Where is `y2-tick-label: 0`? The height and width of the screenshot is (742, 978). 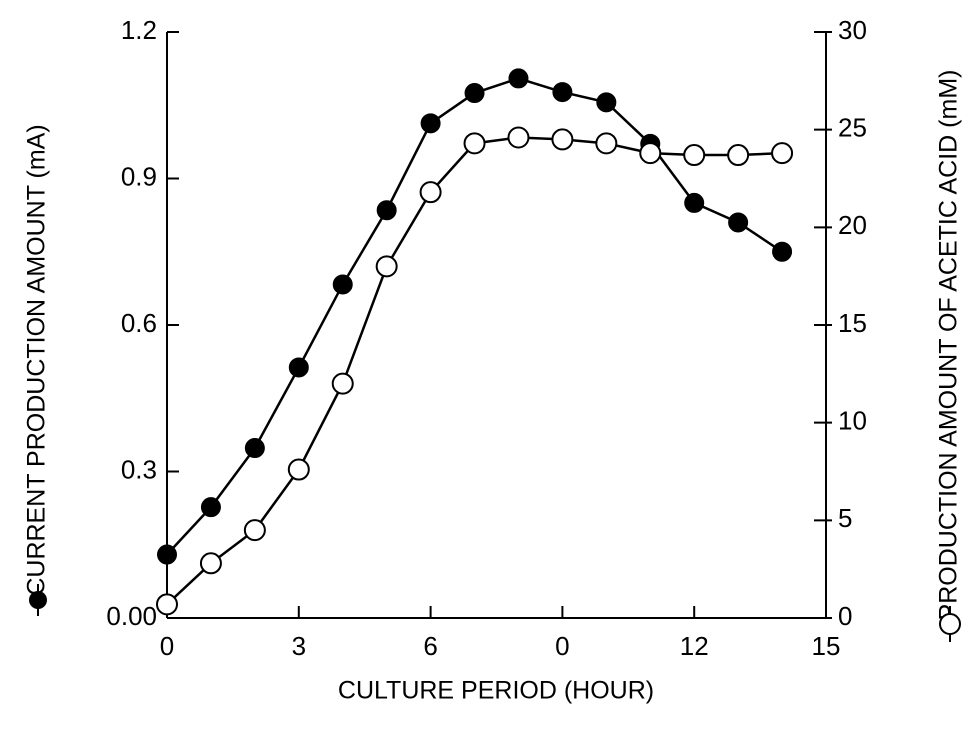
y2-tick-label: 0 is located at coordinates (845, 616).